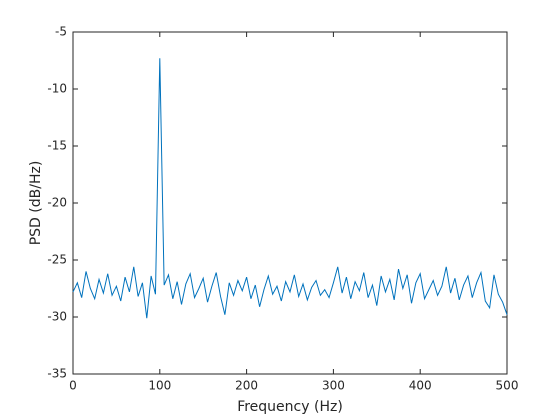  Describe the element at coordinates (507, 386) in the screenshot. I see `x-tick-label: 500` at that location.